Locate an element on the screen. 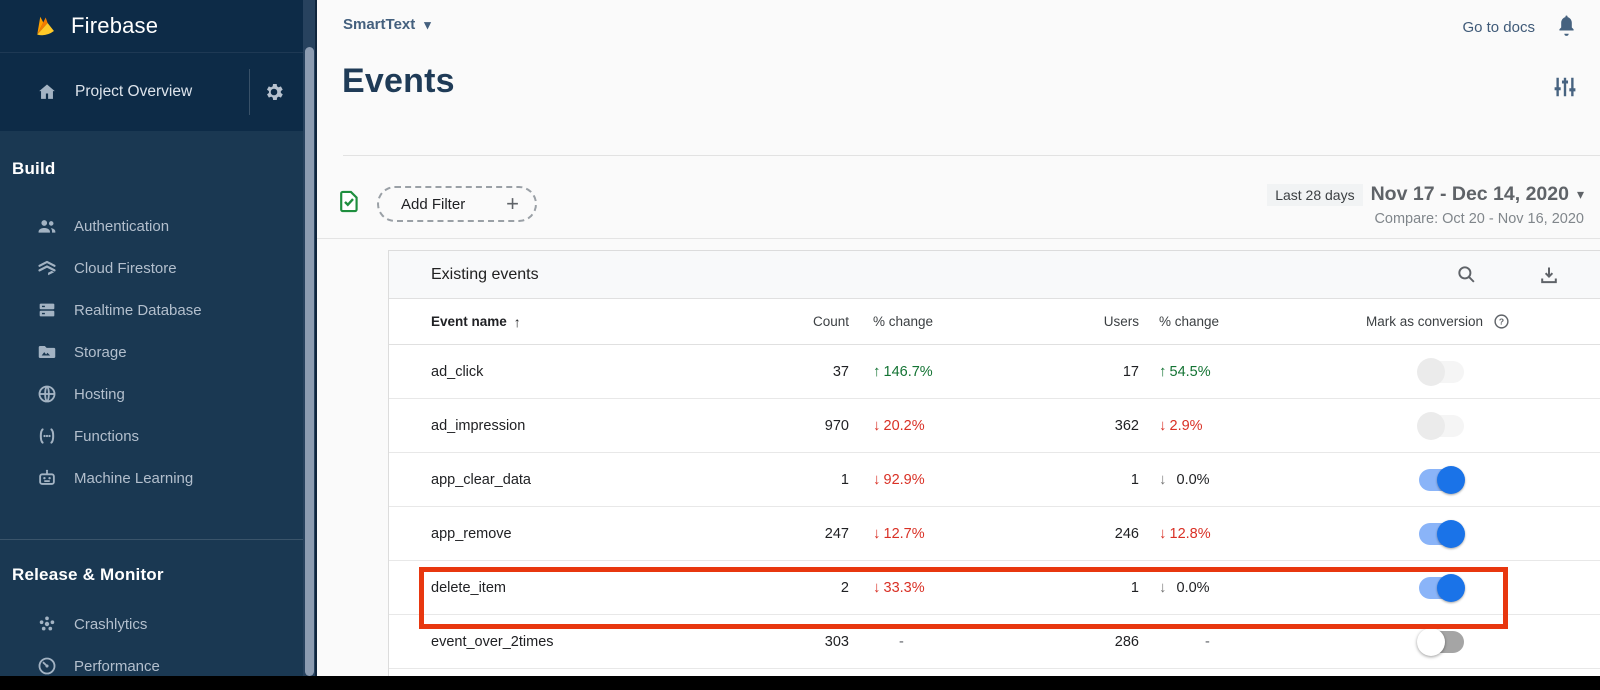 This screenshot has width=1600, height=690. count-cell: 1 is located at coordinates (844, 479).